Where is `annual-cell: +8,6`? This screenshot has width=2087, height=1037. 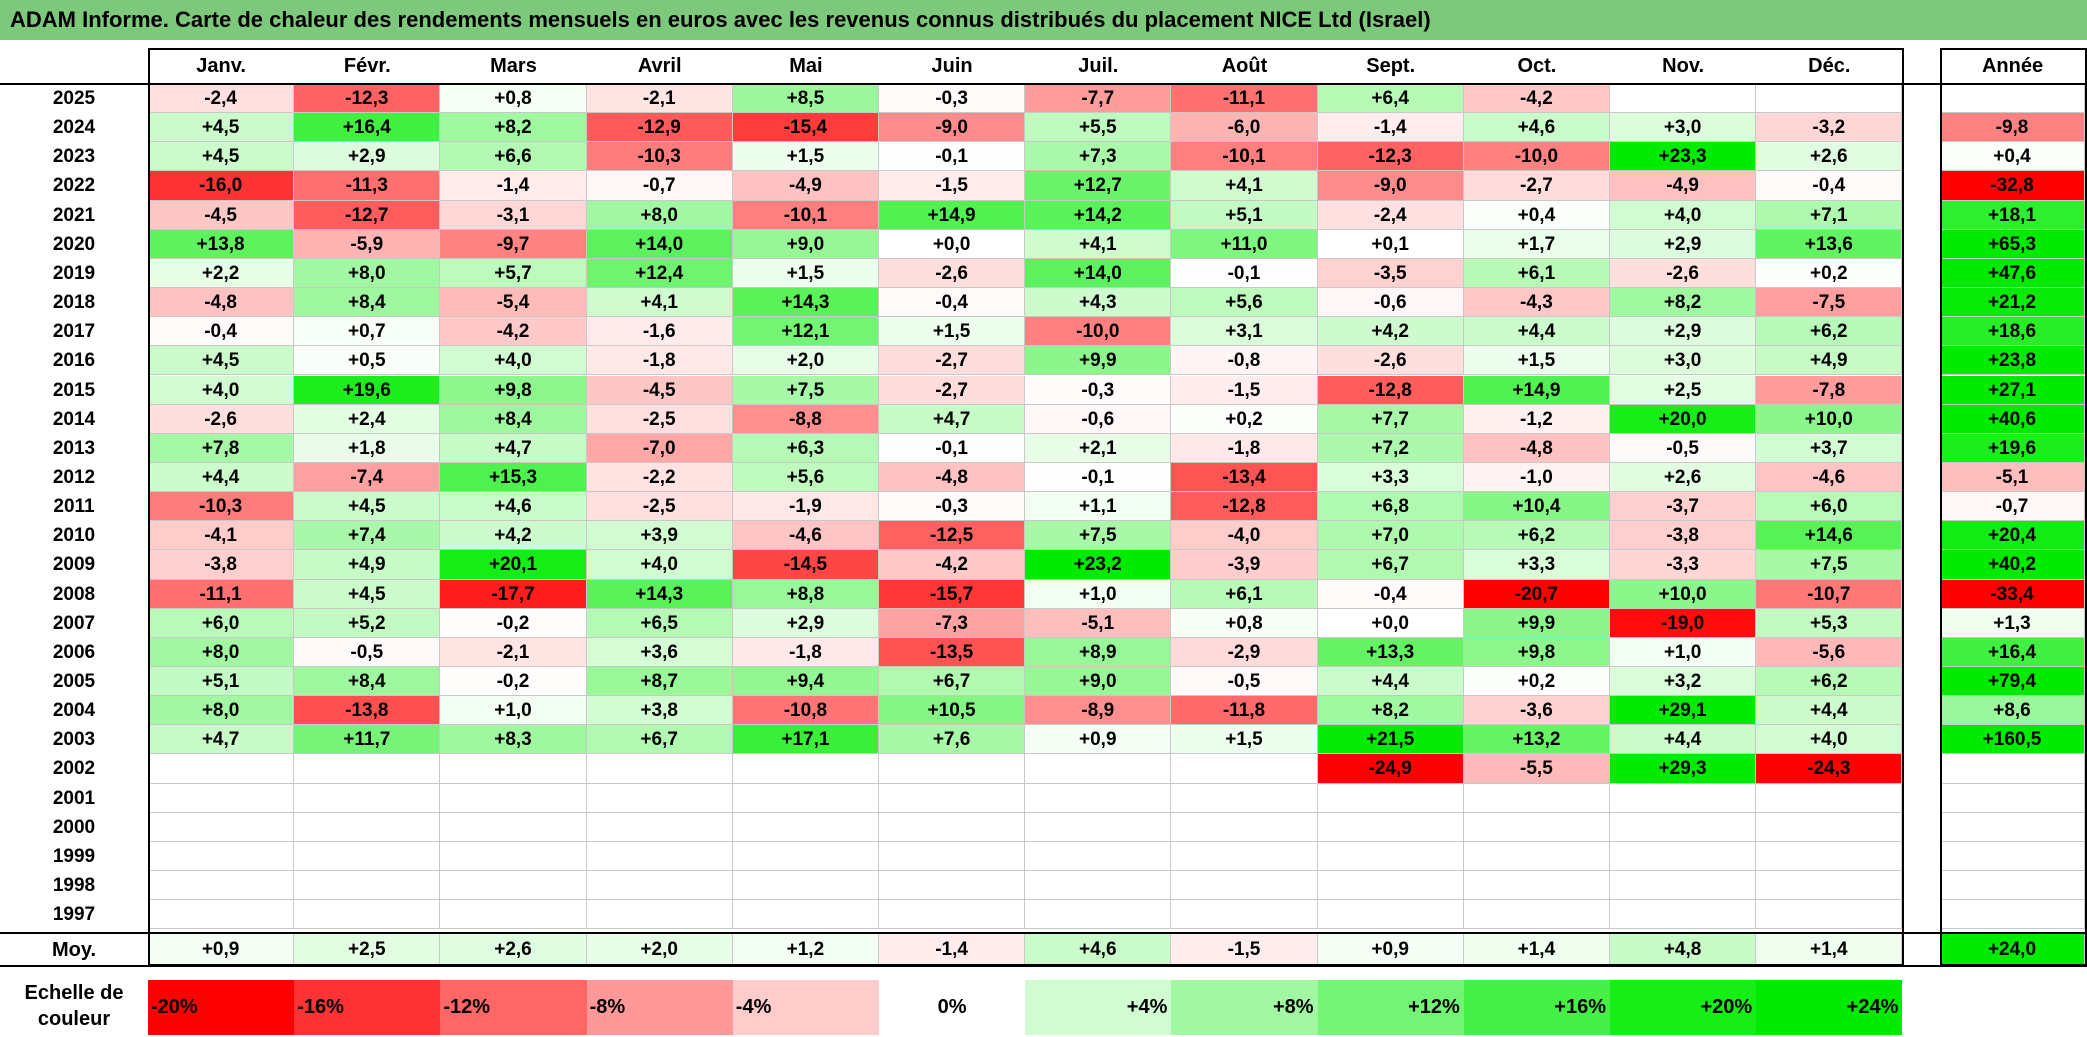 annual-cell: +8,6 is located at coordinates (2012, 711).